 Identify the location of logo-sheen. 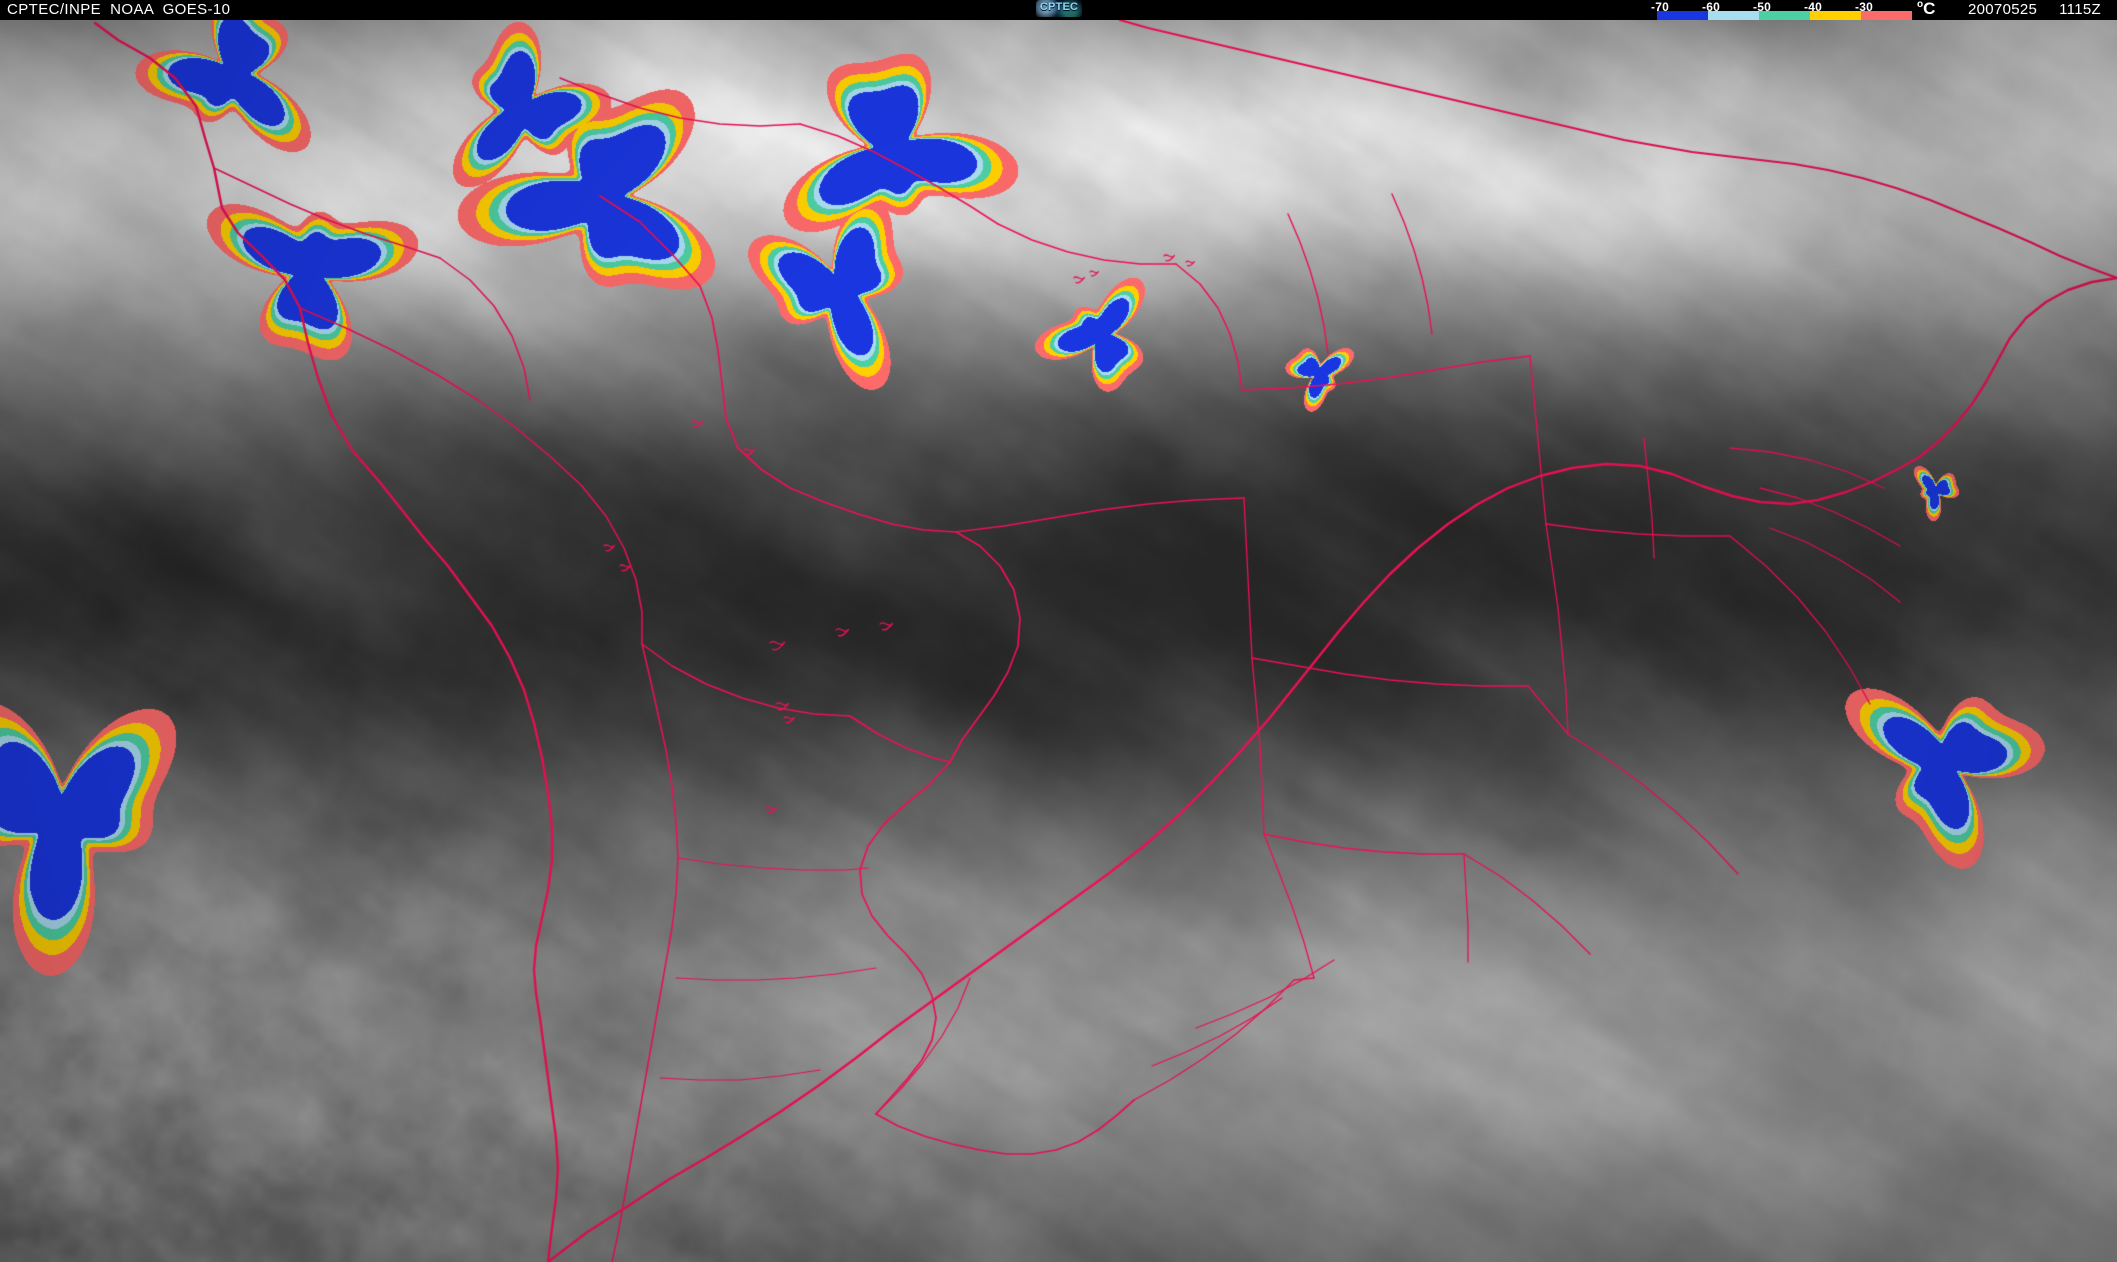
(1048, 8).